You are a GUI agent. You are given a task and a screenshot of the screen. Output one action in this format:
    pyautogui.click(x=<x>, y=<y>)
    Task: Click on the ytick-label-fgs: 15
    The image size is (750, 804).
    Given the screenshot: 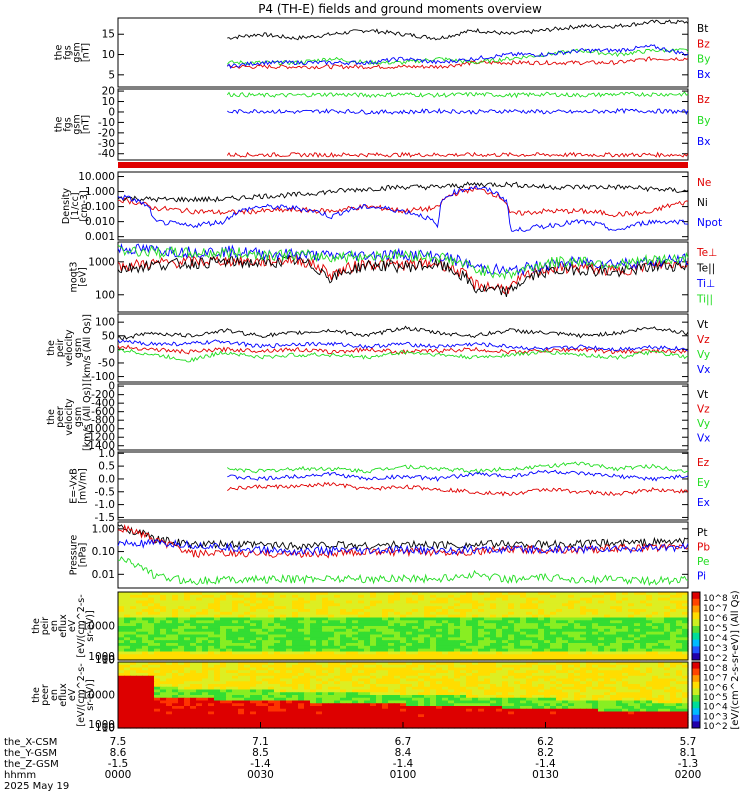 What is the action you would take?
    pyautogui.click(x=108, y=35)
    